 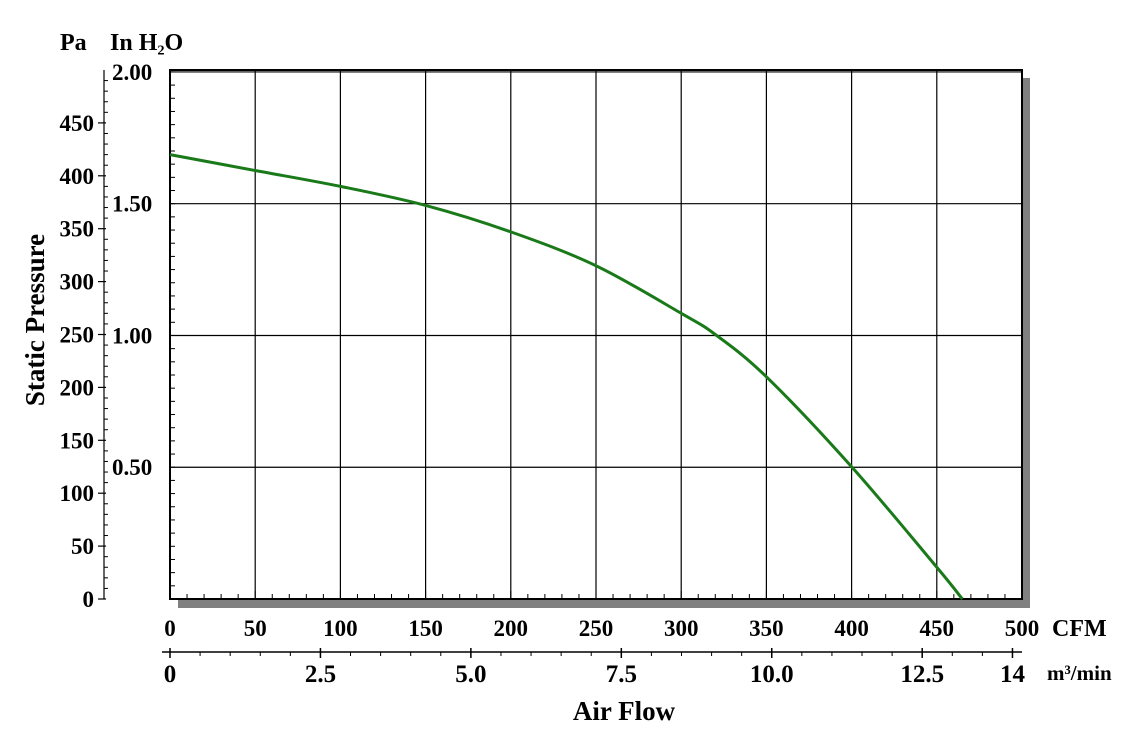 I want to click on y-tick-label: 300, so click(x=77, y=282).